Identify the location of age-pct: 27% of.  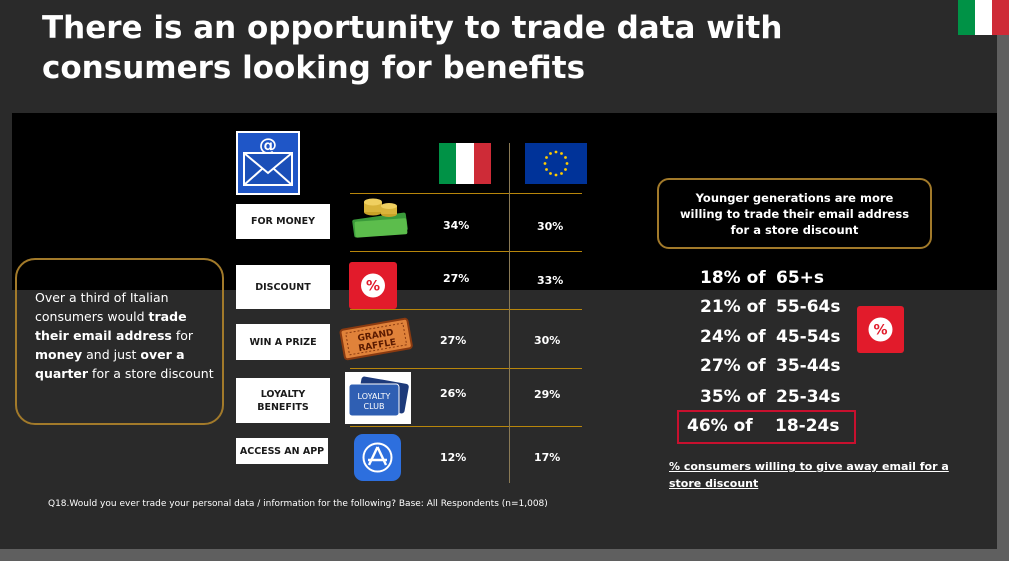
(733, 366).